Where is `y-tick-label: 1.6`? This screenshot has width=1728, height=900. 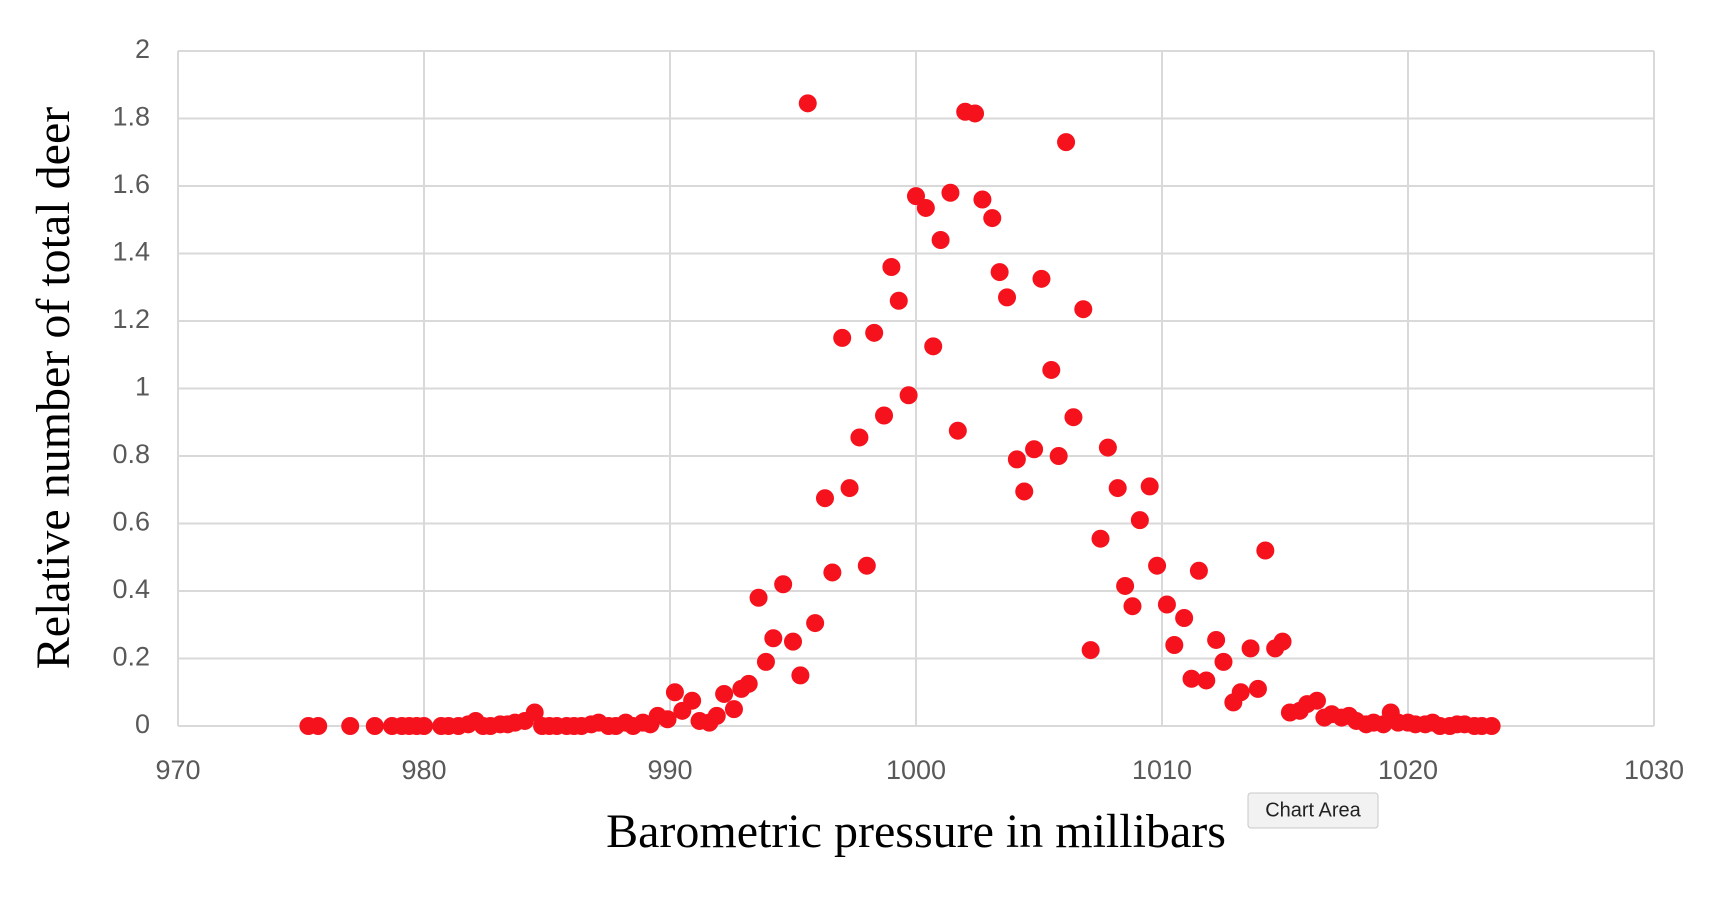 y-tick-label: 1.6 is located at coordinates (131, 184).